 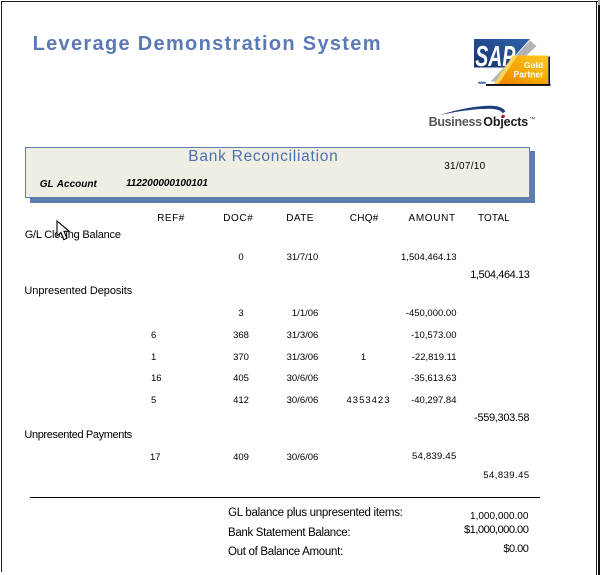 I want to click on svg-text: Gold, so click(x=533, y=65).